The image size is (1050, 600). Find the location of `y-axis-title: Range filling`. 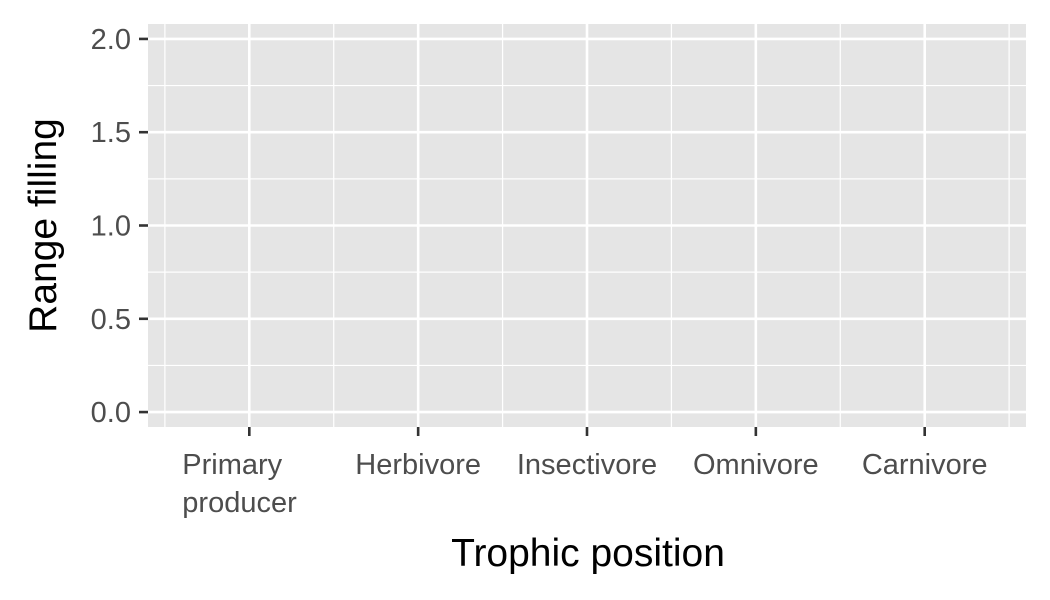

y-axis-title: Range filling is located at coordinates (43, 225).